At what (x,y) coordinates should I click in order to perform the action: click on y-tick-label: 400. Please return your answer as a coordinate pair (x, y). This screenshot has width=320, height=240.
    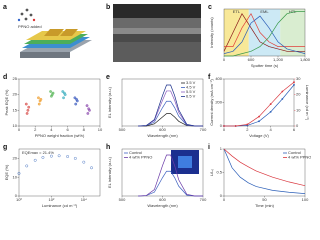
    Looking at the image, I should click on (218, 78).